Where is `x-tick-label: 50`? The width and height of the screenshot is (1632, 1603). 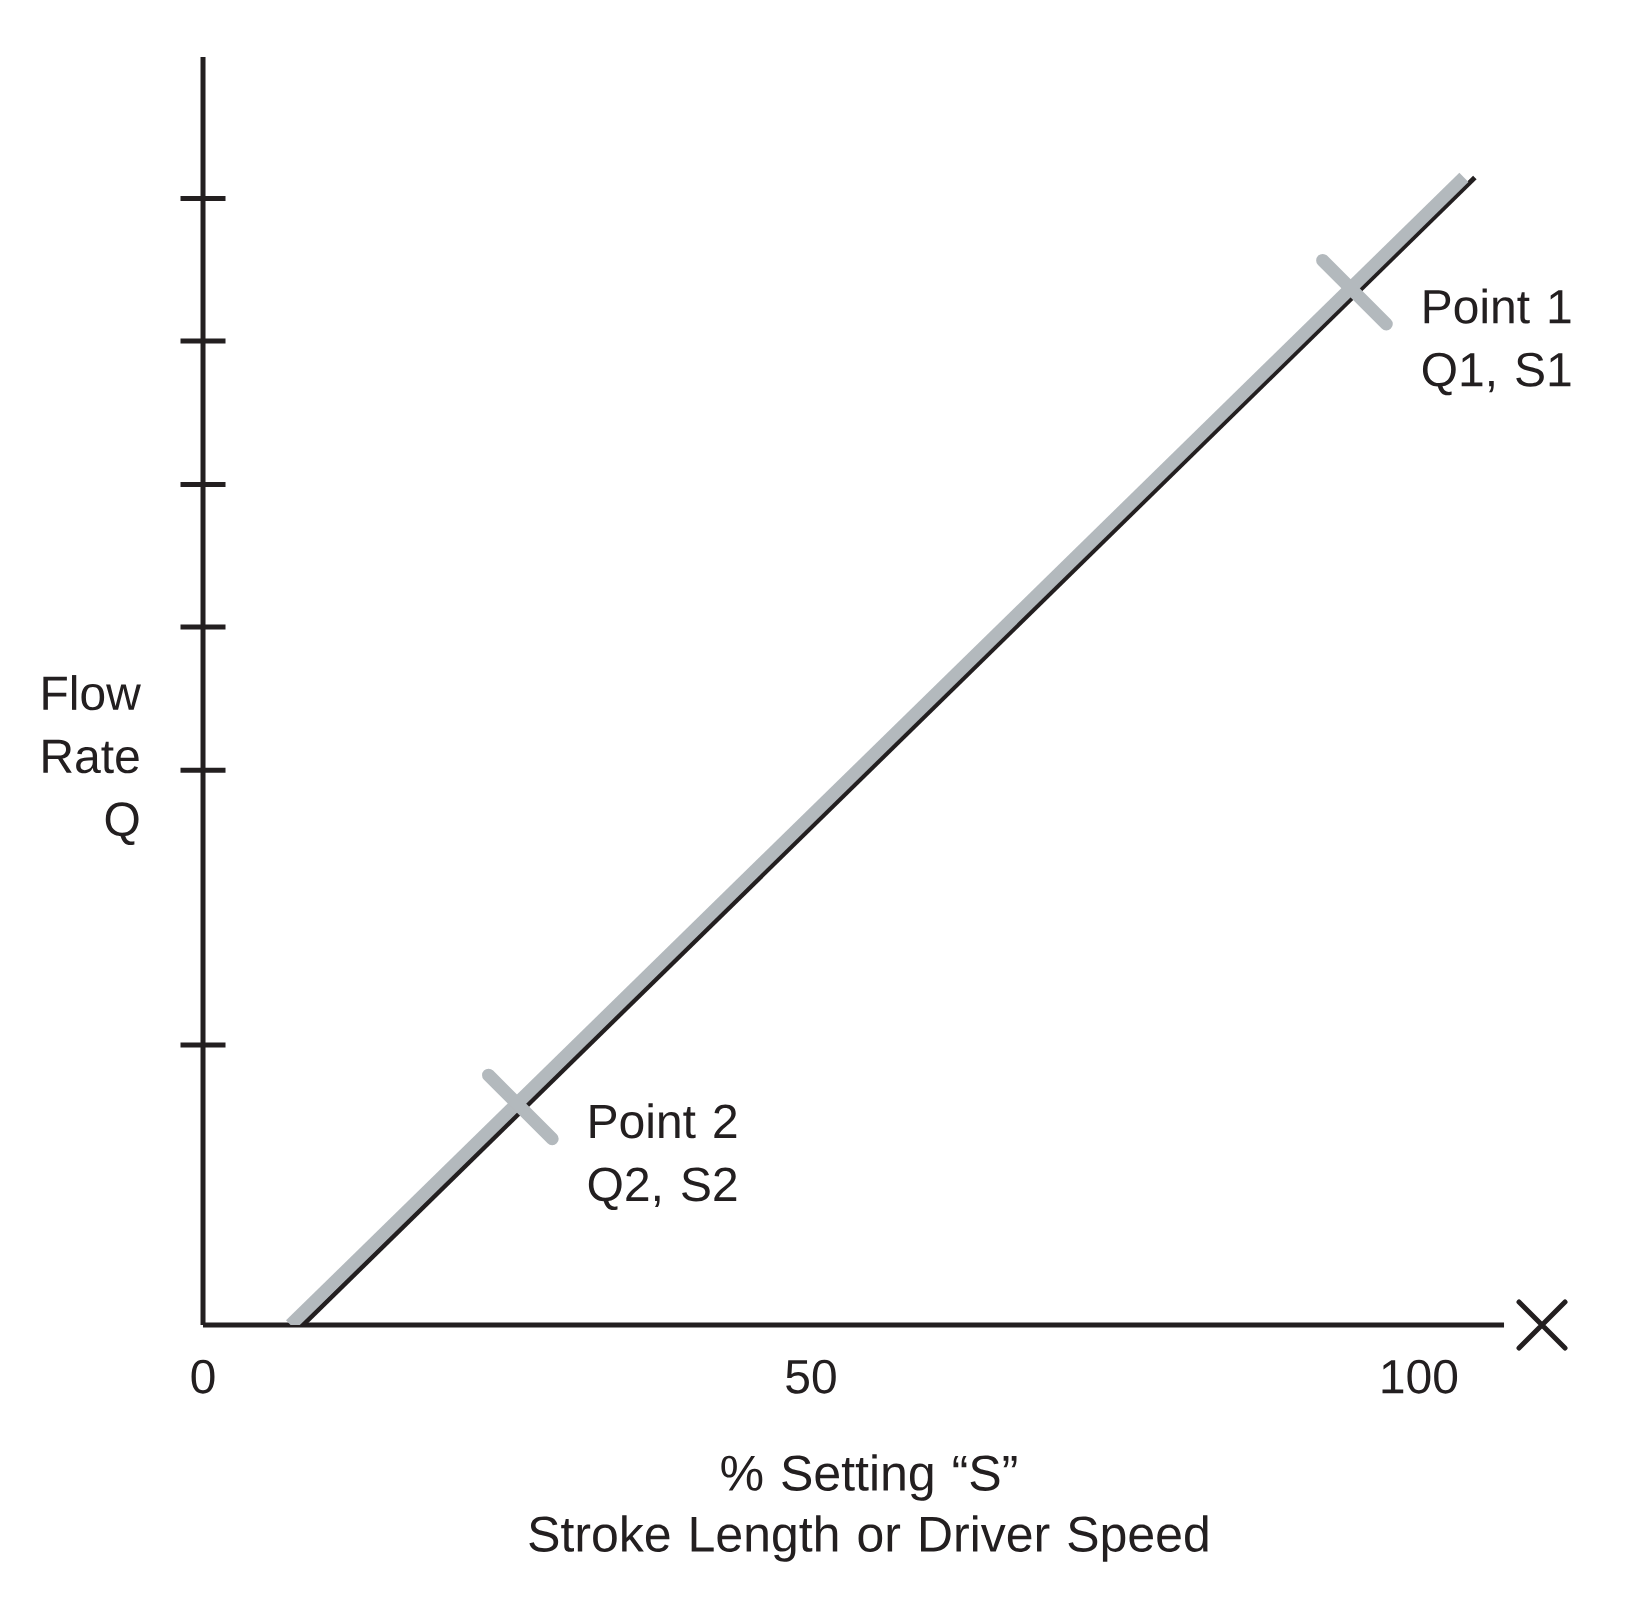
x-tick-label: 50 is located at coordinates (811, 1376).